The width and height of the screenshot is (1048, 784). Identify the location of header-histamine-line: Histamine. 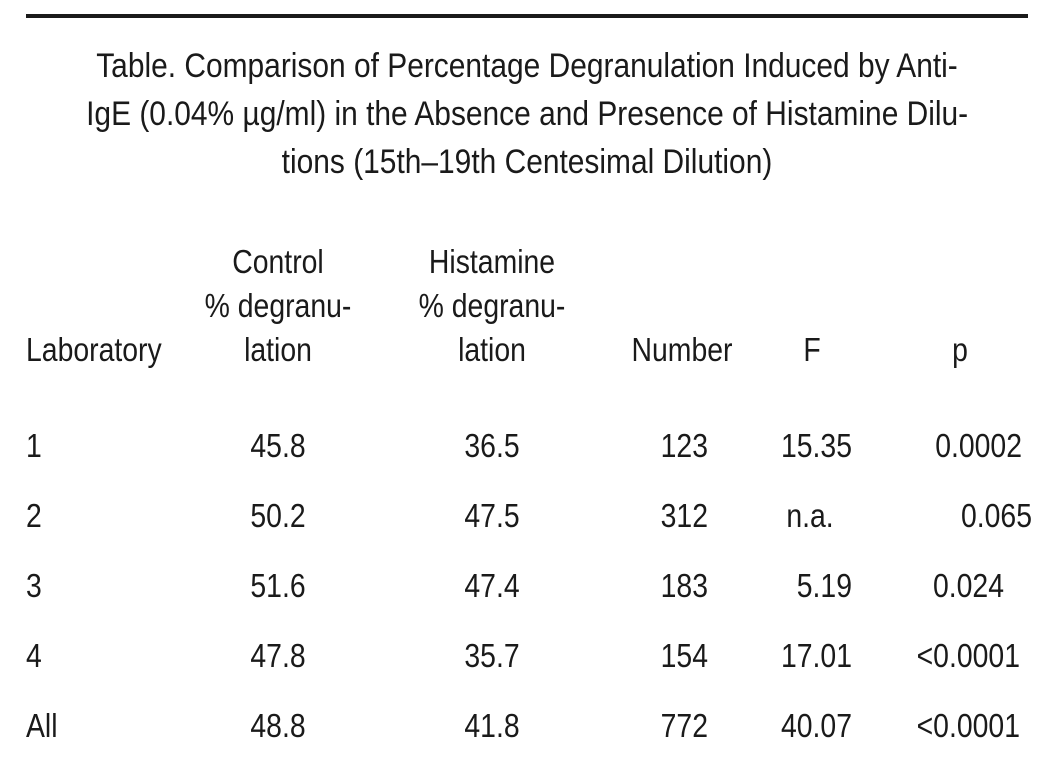
(492, 261).